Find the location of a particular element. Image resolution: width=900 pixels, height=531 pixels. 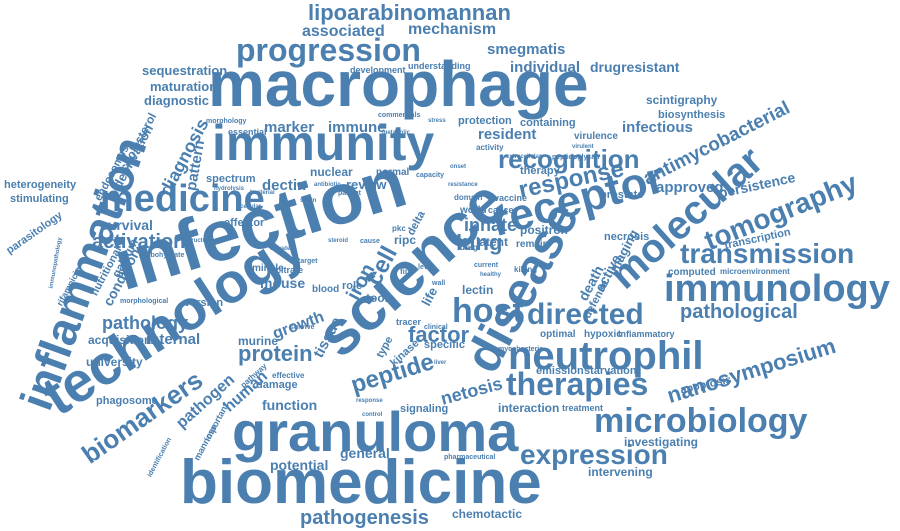

word-mycobacteria: mycobacteria is located at coordinates (521, 349).